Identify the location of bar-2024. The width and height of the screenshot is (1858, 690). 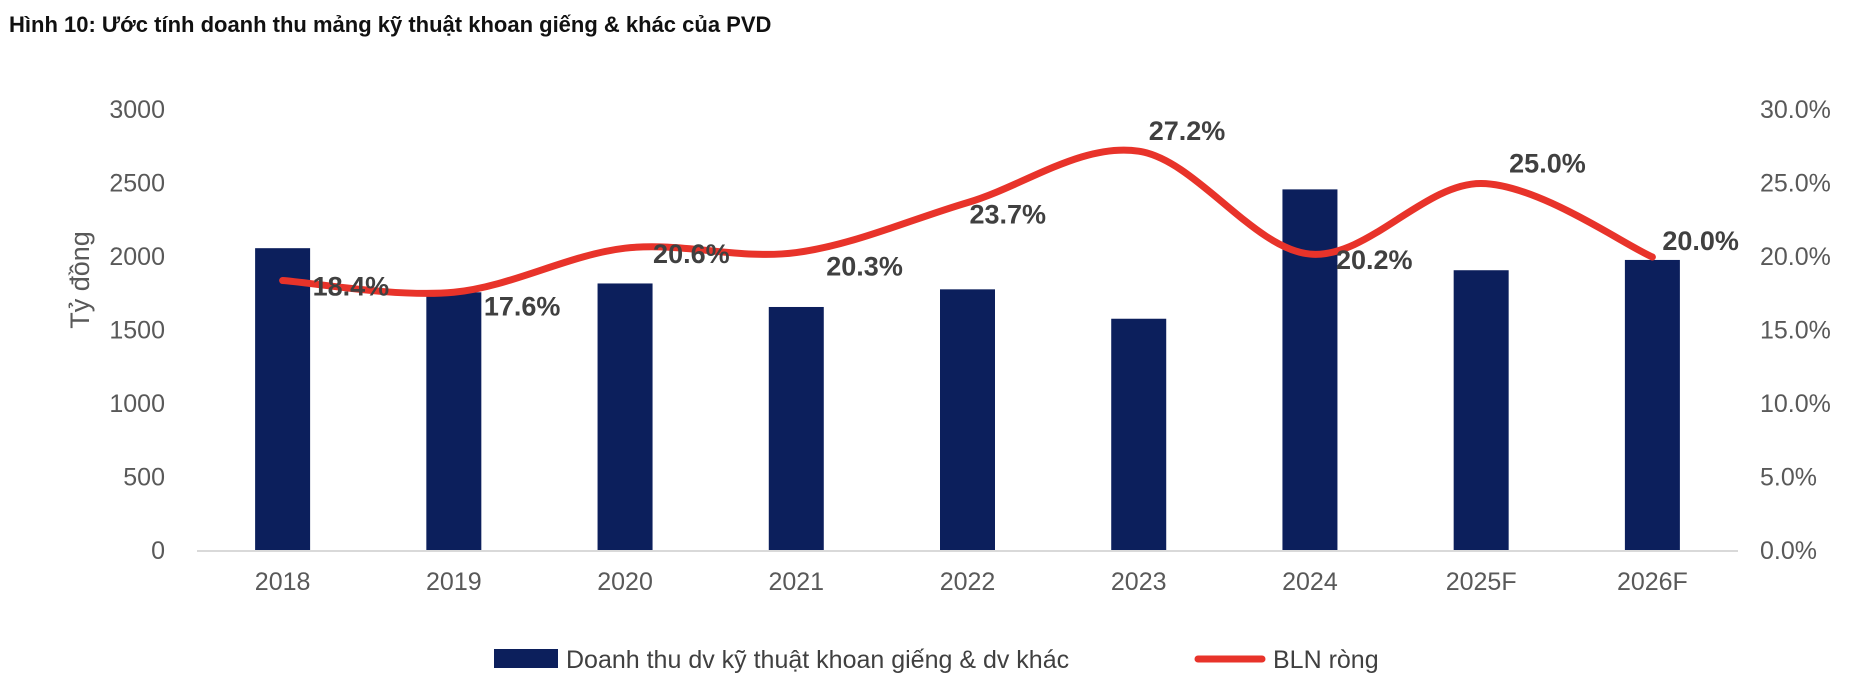
(1310, 370).